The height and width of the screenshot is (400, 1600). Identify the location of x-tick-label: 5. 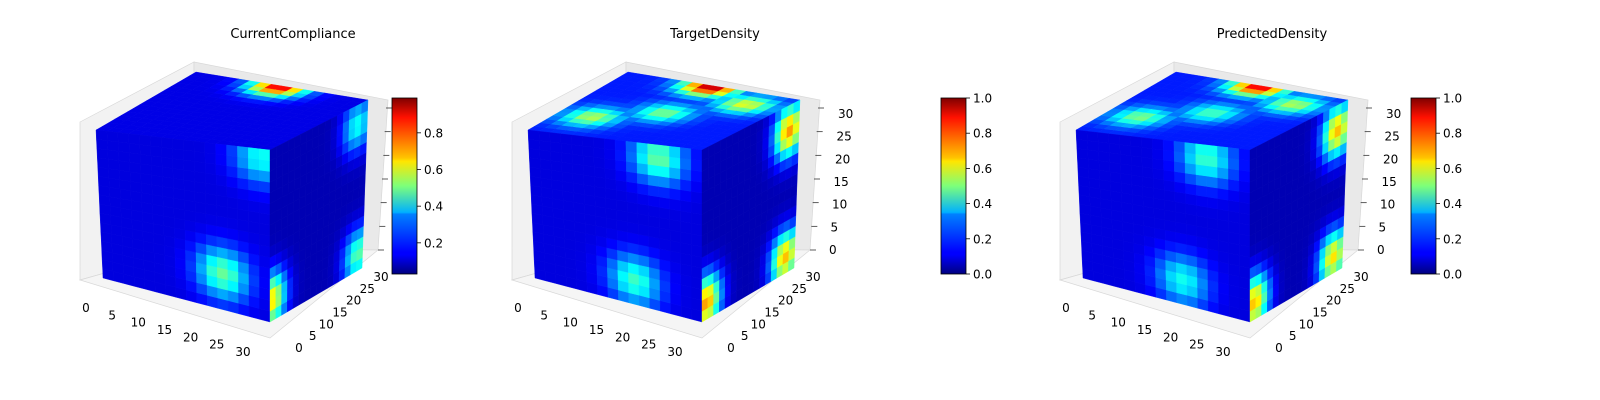
(1092, 315).